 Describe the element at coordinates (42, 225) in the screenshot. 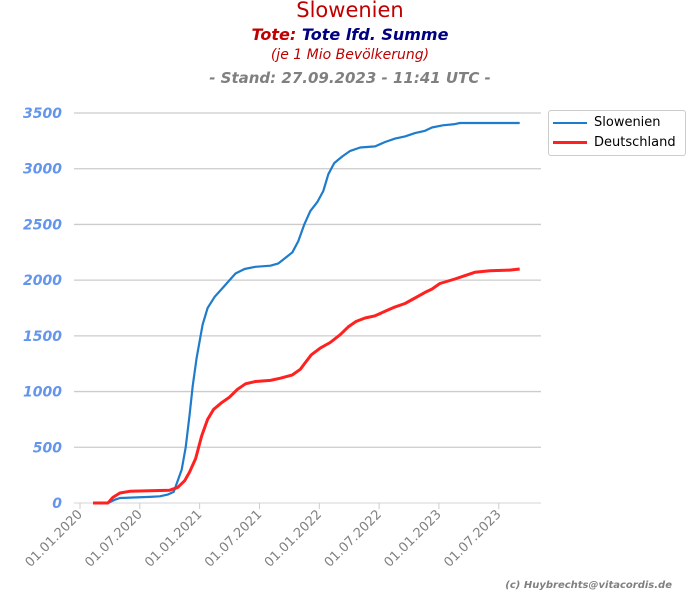

I see `y-tick-label: 2500` at that location.